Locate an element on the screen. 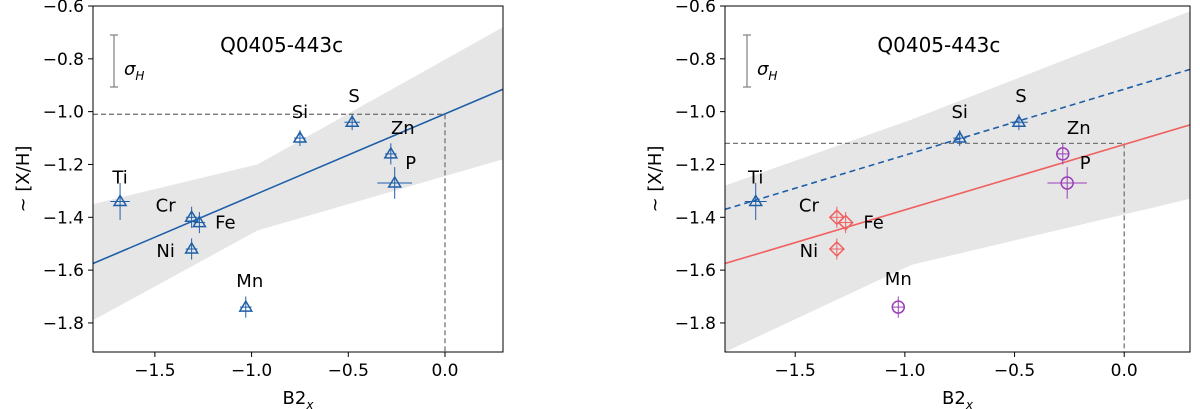  fit-line-dashed is located at coordinates (957, 139).